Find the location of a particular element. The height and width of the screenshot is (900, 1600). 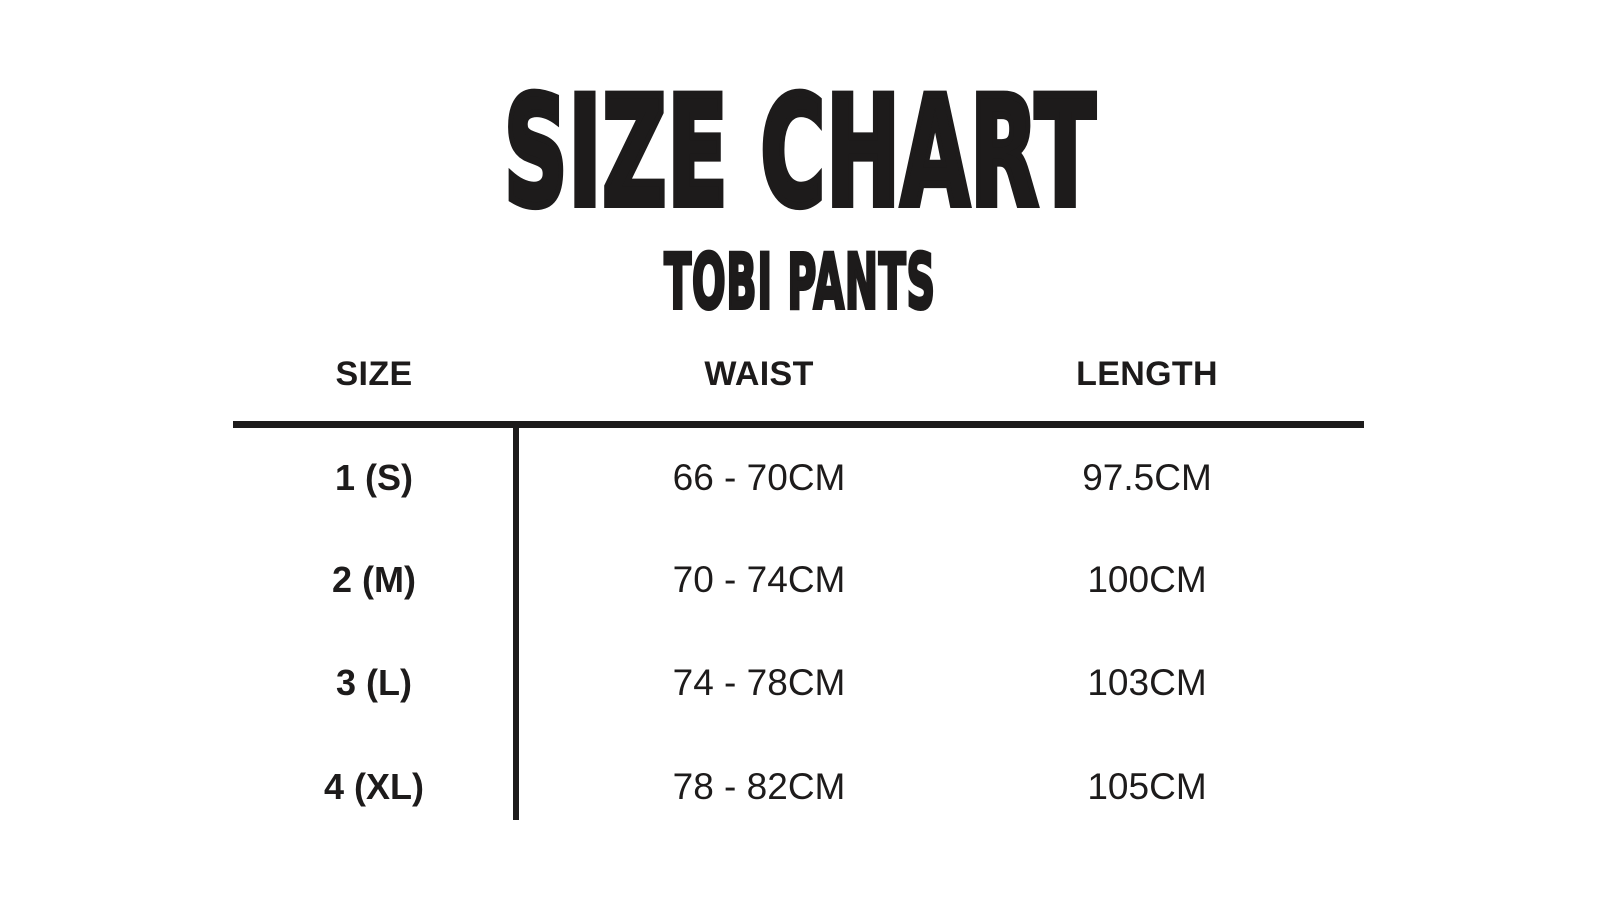

header-waist: WAIST is located at coordinates (759, 374).